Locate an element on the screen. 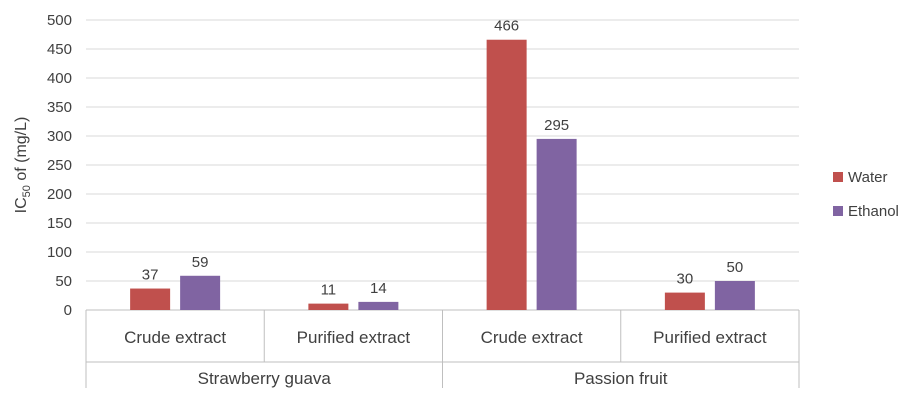  legend: Water Ethanol is located at coordinates (866, 194).